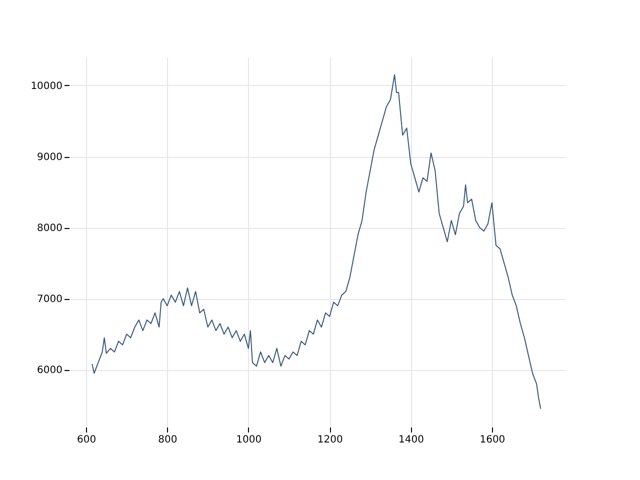 Image resolution: width=640 pixels, height=480 pixels. What do you see at coordinates (168, 440) in the screenshot?
I see `x-tick-label: 800` at bounding box center [168, 440].